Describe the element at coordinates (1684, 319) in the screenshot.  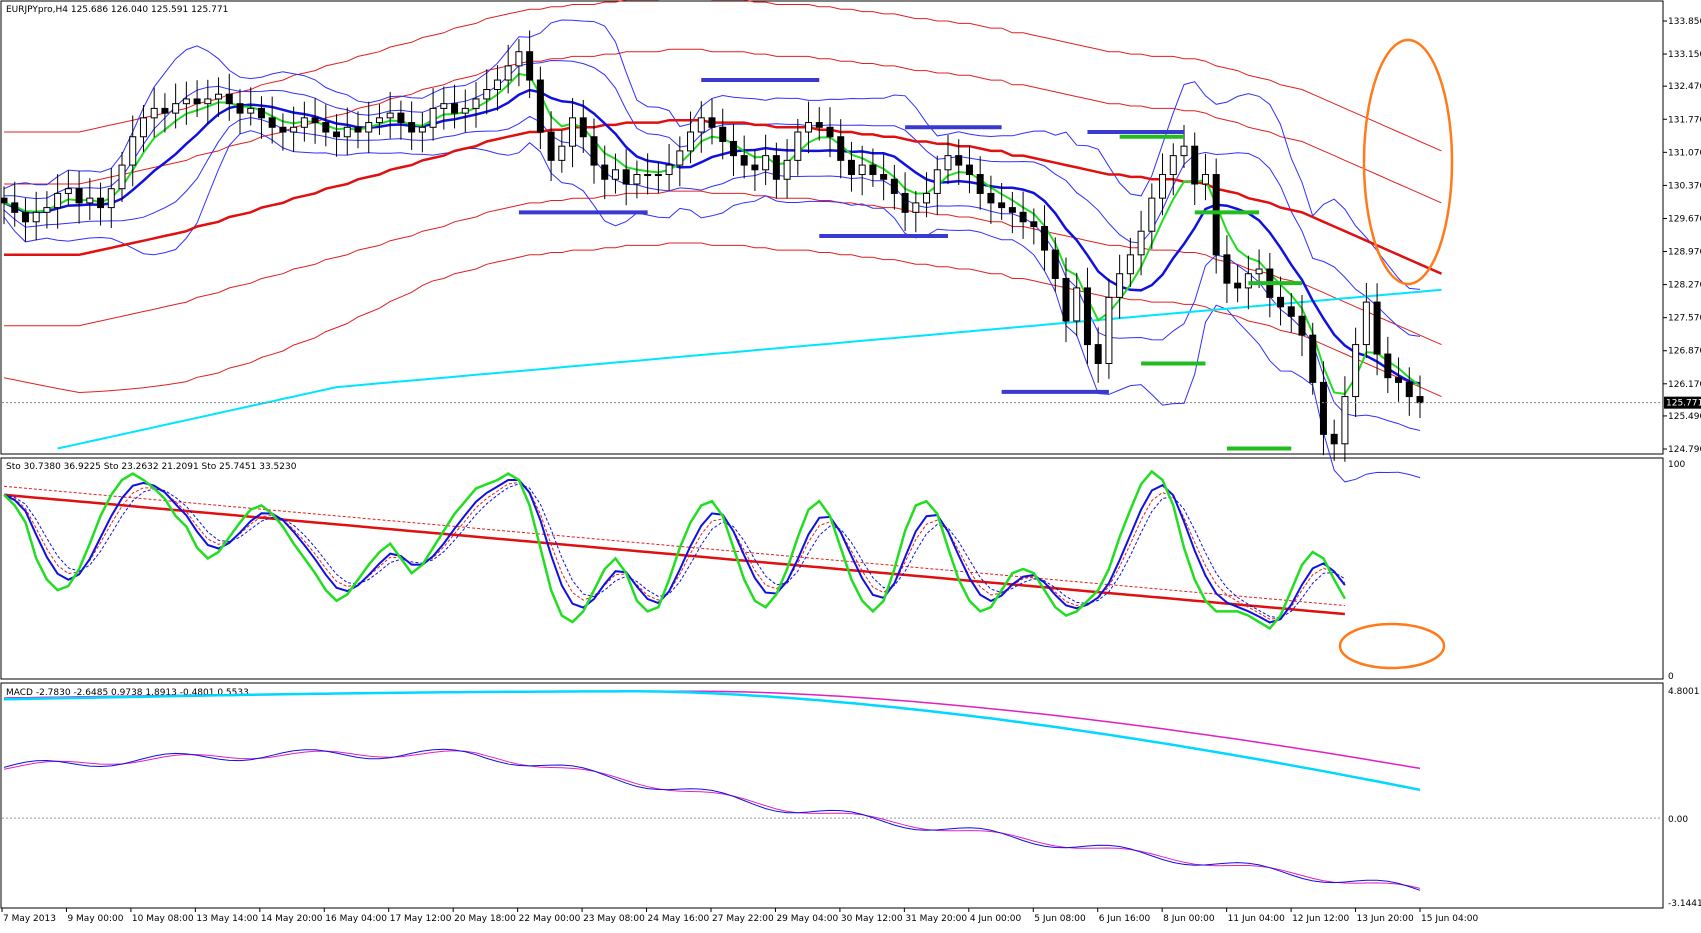
I see `price-axis-tick-label: 127.570` at that location.